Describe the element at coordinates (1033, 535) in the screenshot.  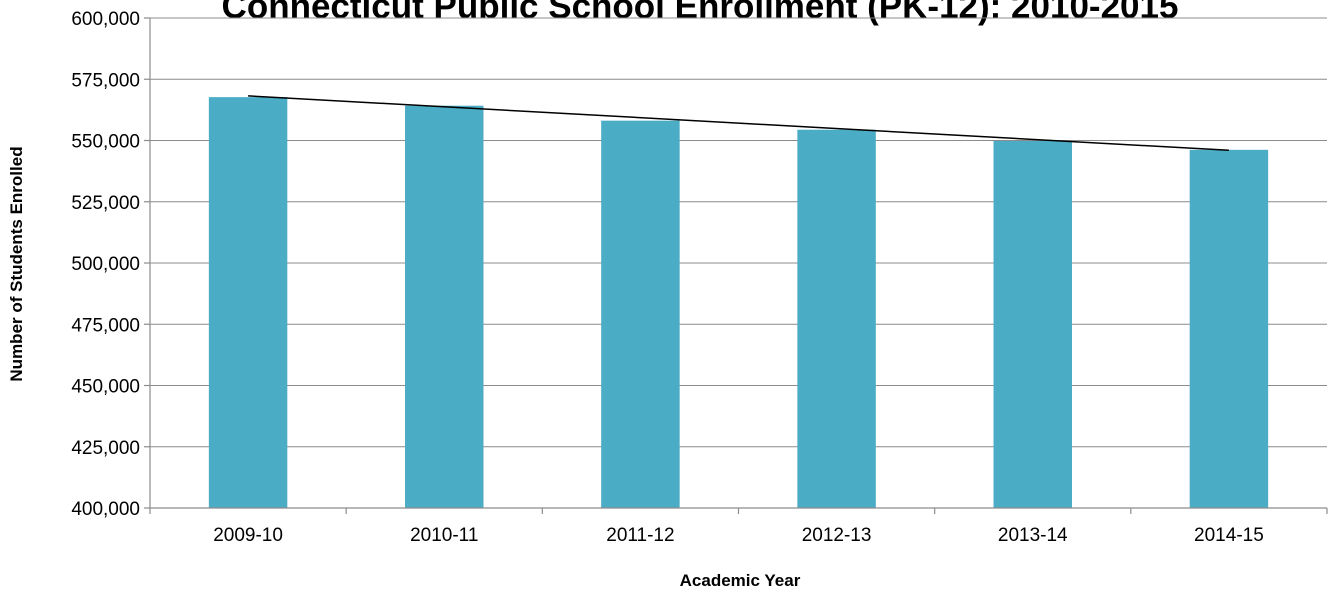
I see `x-tick-label: 2013-14` at that location.